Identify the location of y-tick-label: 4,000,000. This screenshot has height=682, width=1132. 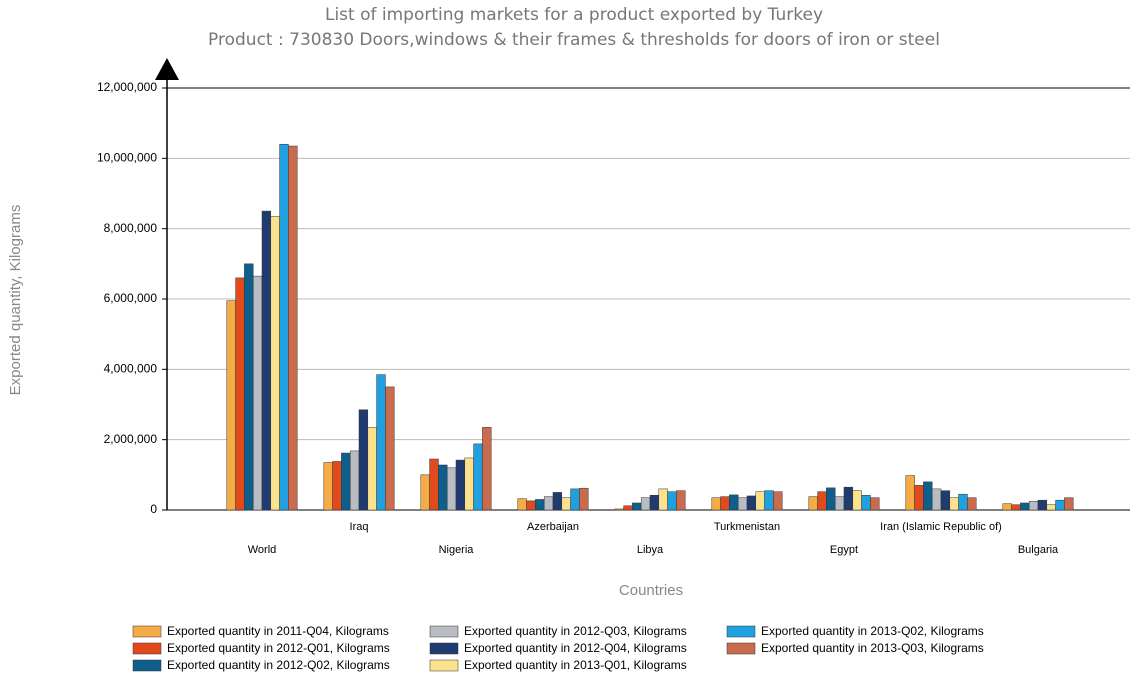
(131, 369).